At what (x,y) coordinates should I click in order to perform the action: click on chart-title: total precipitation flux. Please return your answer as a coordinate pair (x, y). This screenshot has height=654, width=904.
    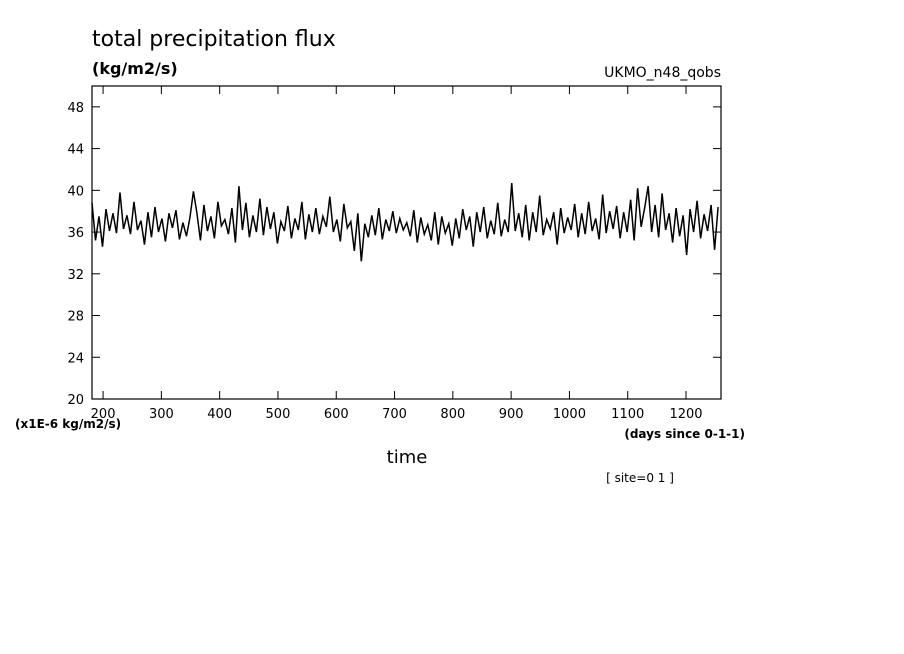
    Looking at the image, I should click on (214, 39).